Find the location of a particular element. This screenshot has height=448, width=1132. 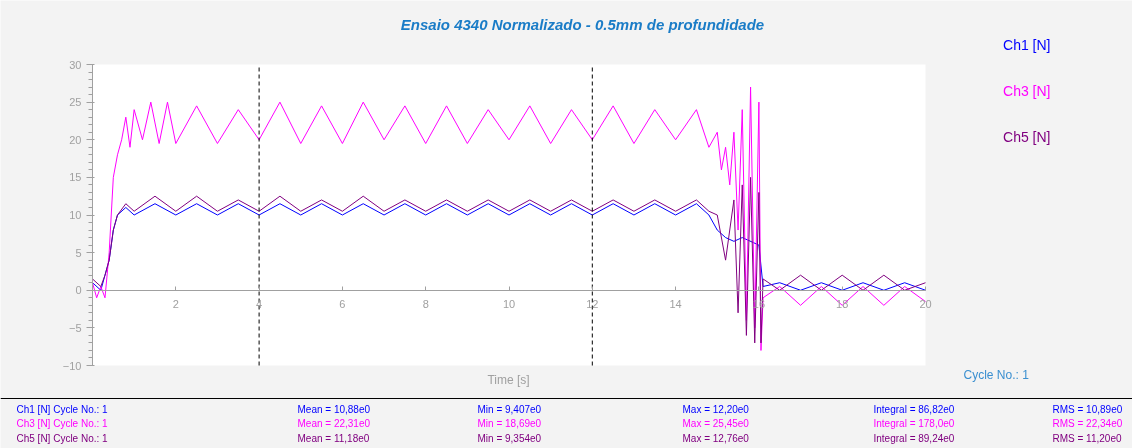

text: RMS = 11,20e0 is located at coordinates (1087, 438).